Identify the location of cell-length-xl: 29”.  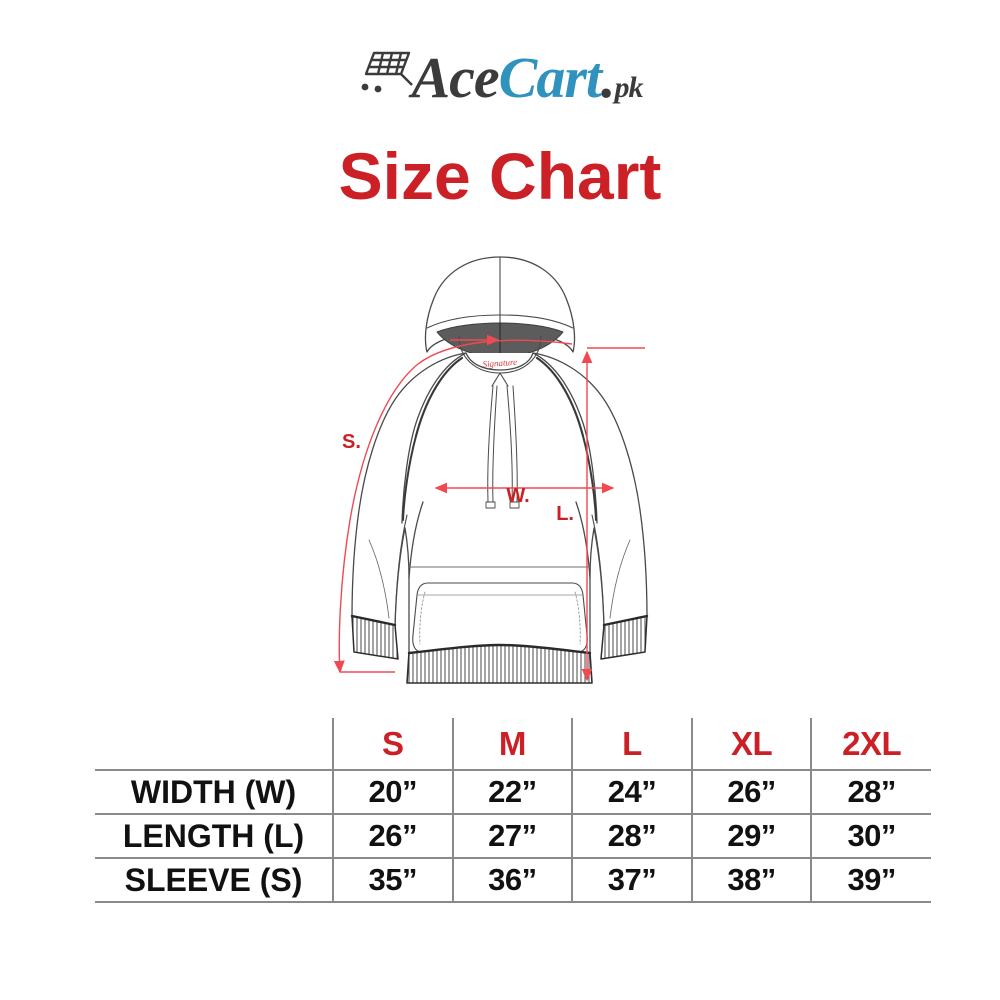
(751, 835).